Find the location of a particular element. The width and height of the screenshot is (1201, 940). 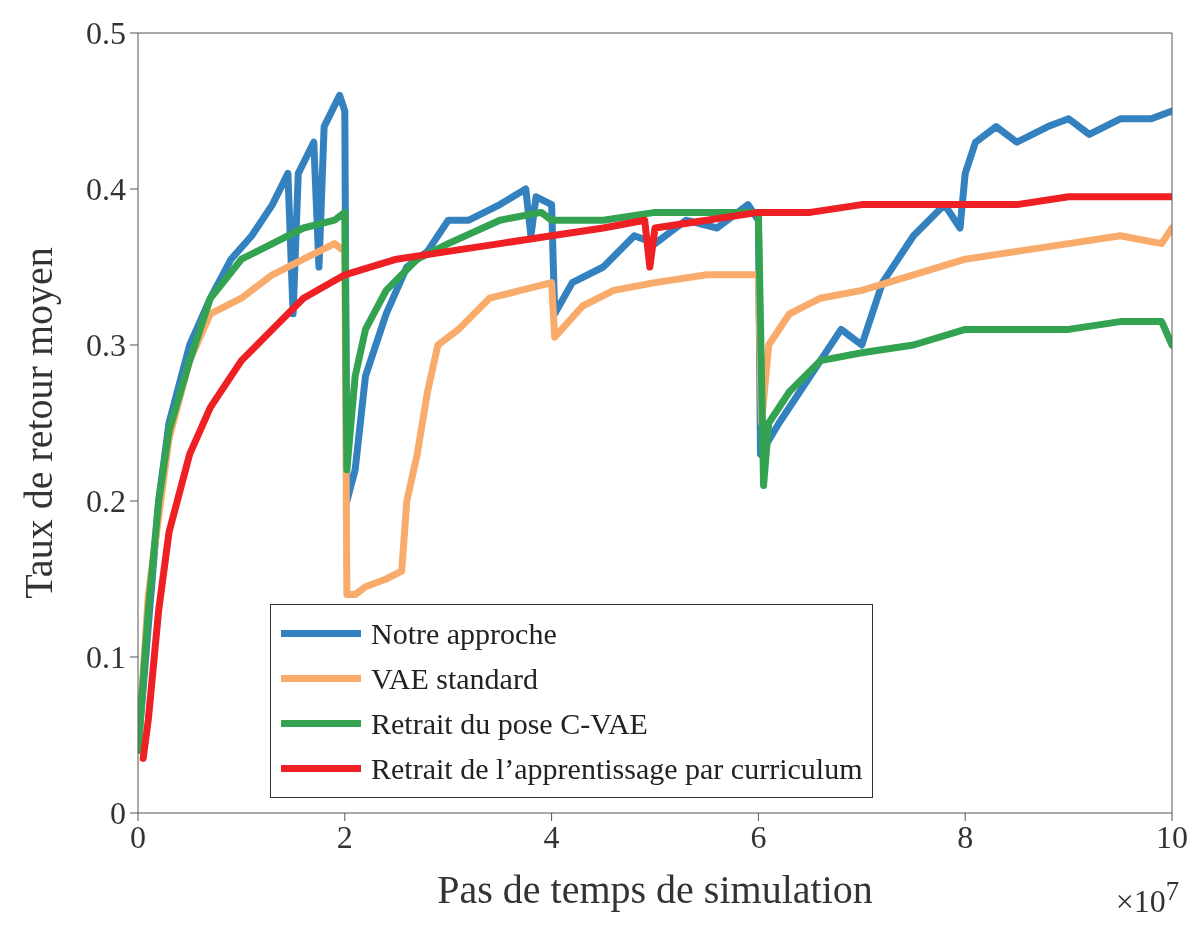

y-tick-label: 0.4 is located at coordinates (106, 189).